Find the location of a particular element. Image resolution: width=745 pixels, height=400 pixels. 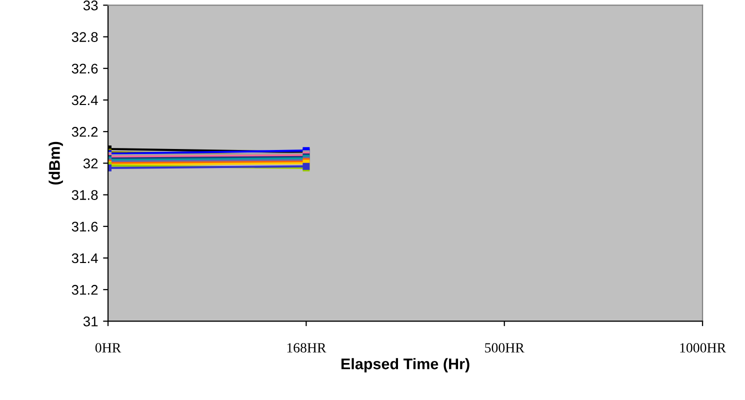

x-tick-label: 168HR is located at coordinates (306, 347).